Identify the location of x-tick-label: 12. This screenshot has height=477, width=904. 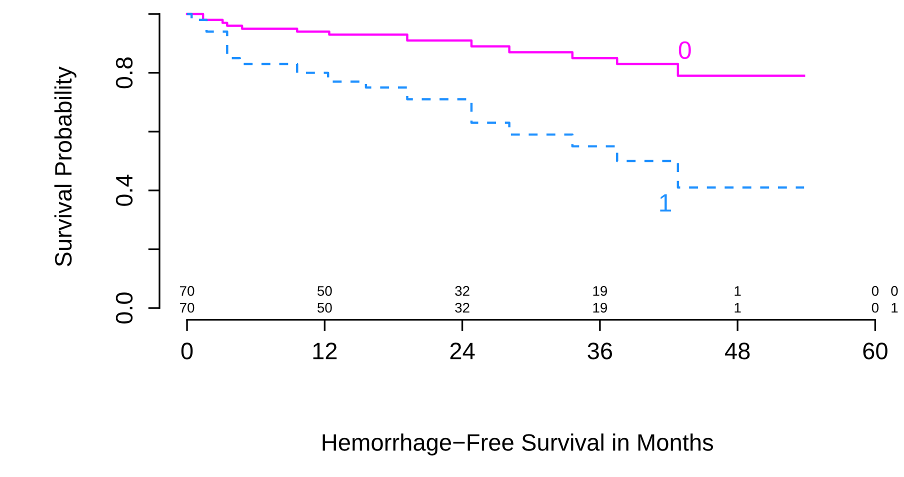
(325, 351).